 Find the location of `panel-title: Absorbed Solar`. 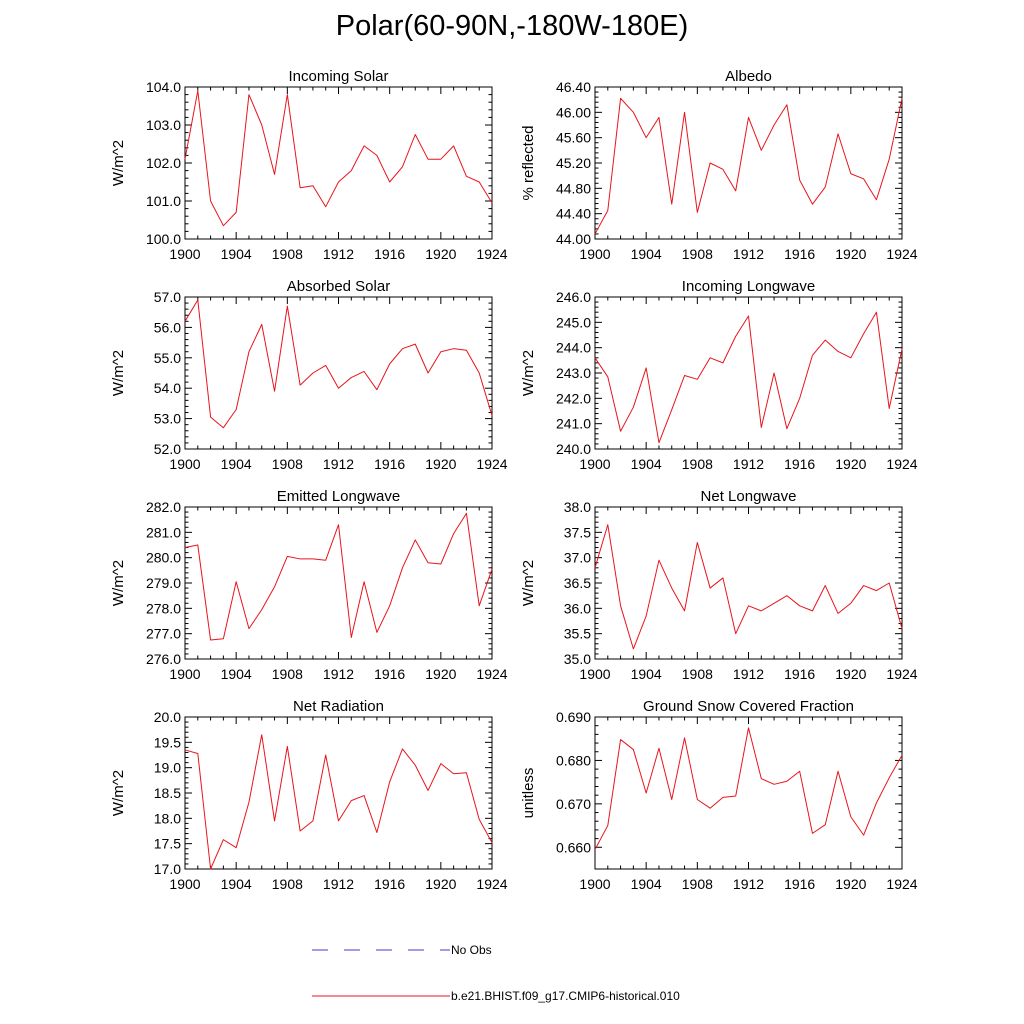

panel-title: Absorbed Solar is located at coordinates (338, 286).